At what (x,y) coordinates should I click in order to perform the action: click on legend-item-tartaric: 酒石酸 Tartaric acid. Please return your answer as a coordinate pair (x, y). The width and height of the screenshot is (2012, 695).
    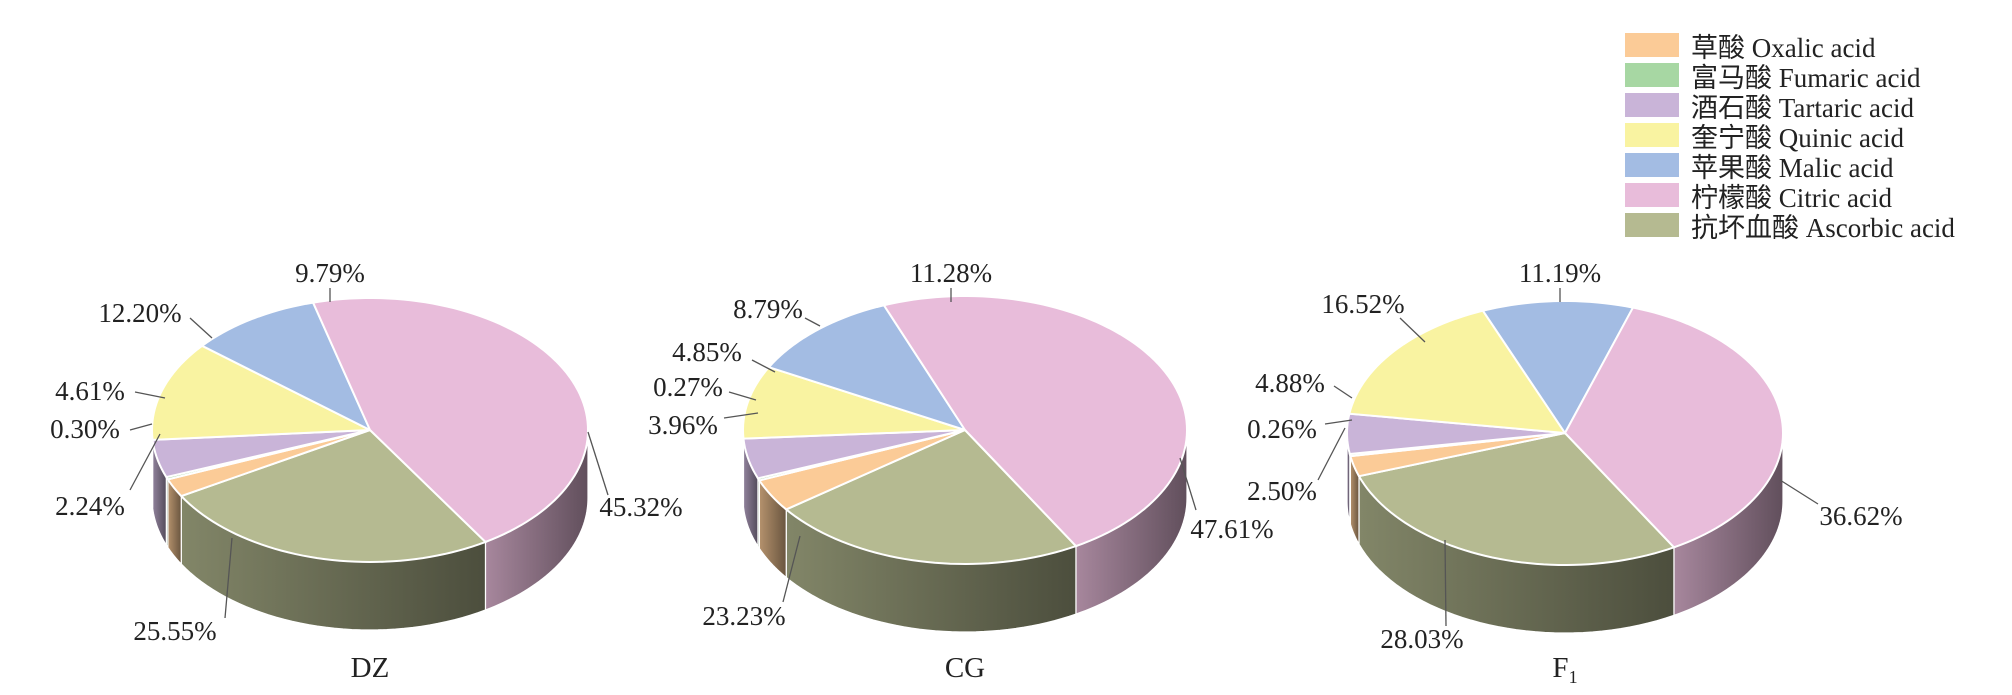
    Looking at the image, I should click on (1790, 106).